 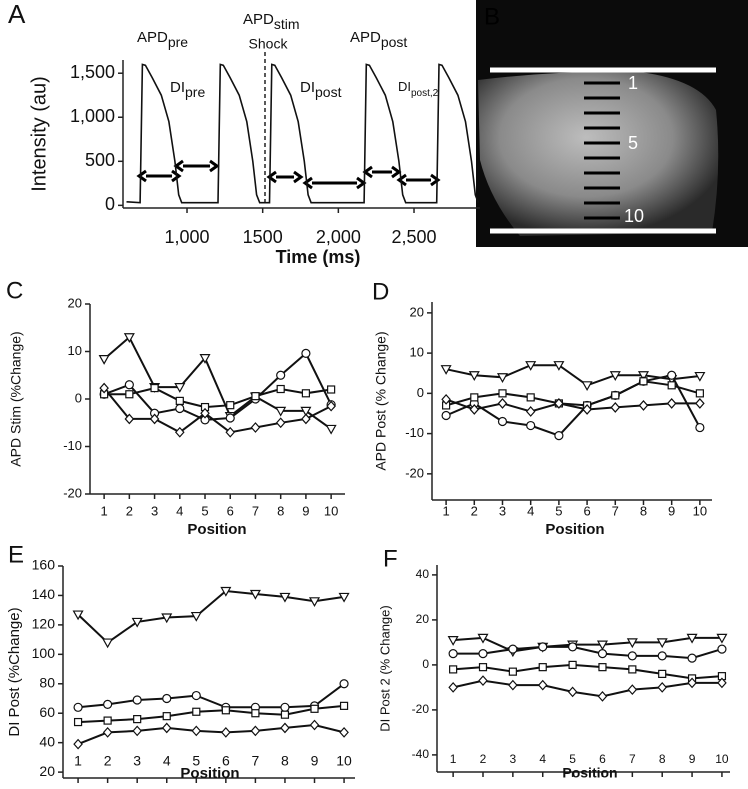 What do you see at coordinates (414, 432) in the screenshot?
I see `y-tick-label: -10` at bounding box center [414, 432].